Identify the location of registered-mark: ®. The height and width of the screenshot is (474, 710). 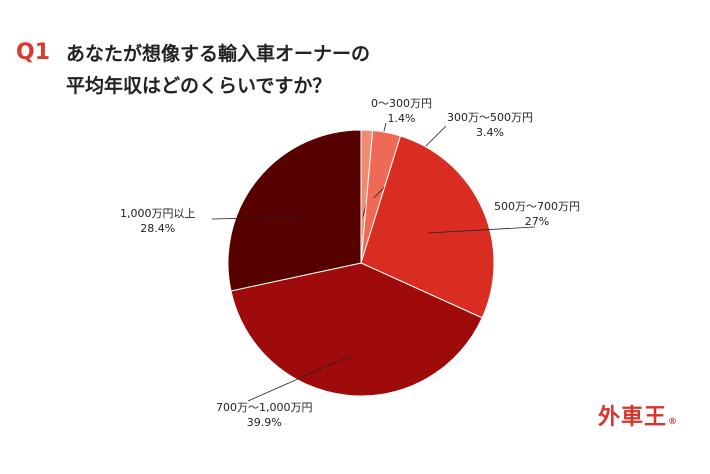
(673, 422).